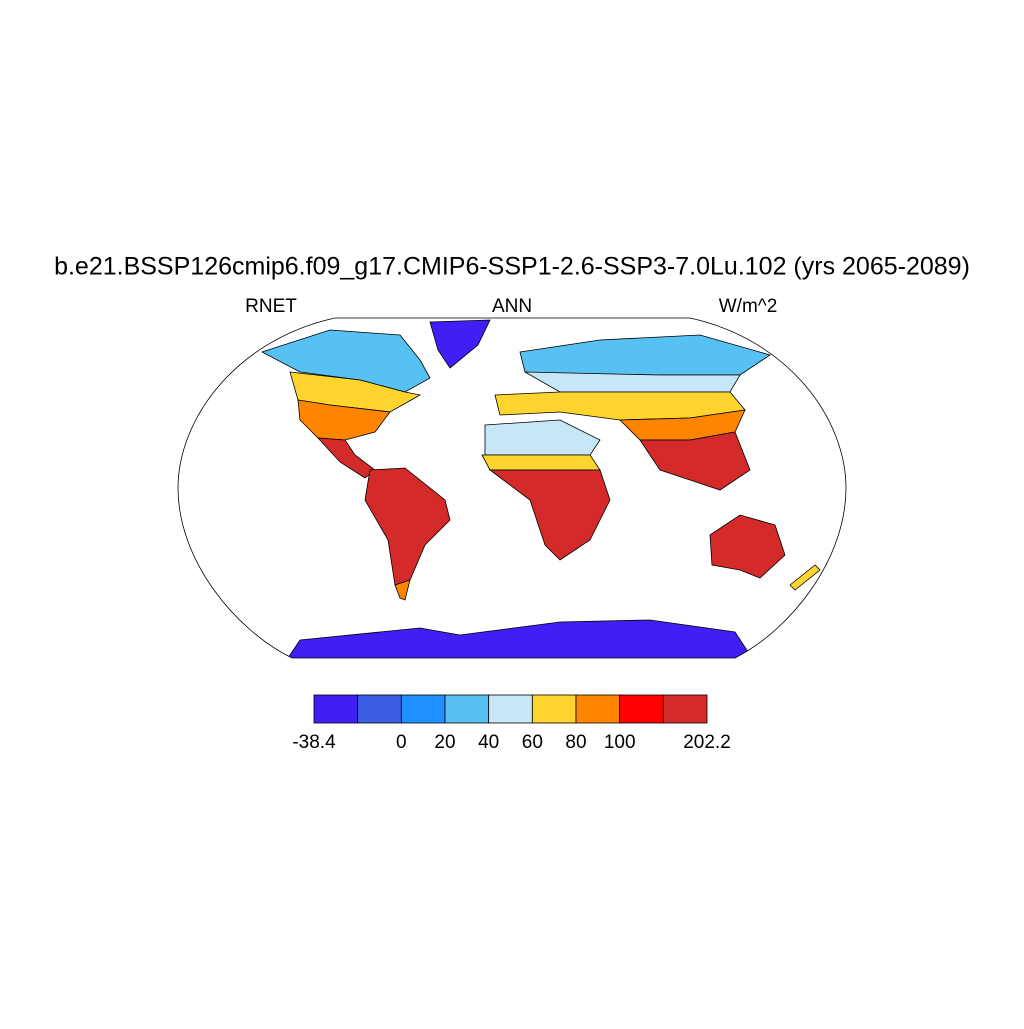 The image size is (1024, 1029). I want to click on variable-name: RNET, so click(271, 306).